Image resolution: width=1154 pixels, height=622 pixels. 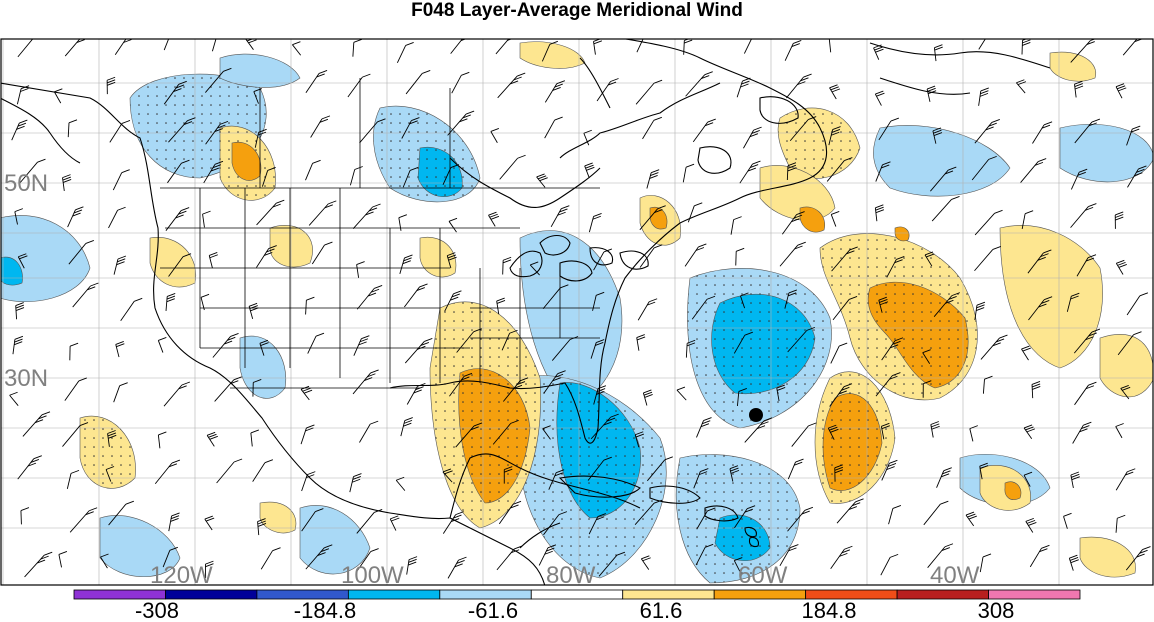 I want to click on lon-label-80w: 80W, so click(x=571, y=574).